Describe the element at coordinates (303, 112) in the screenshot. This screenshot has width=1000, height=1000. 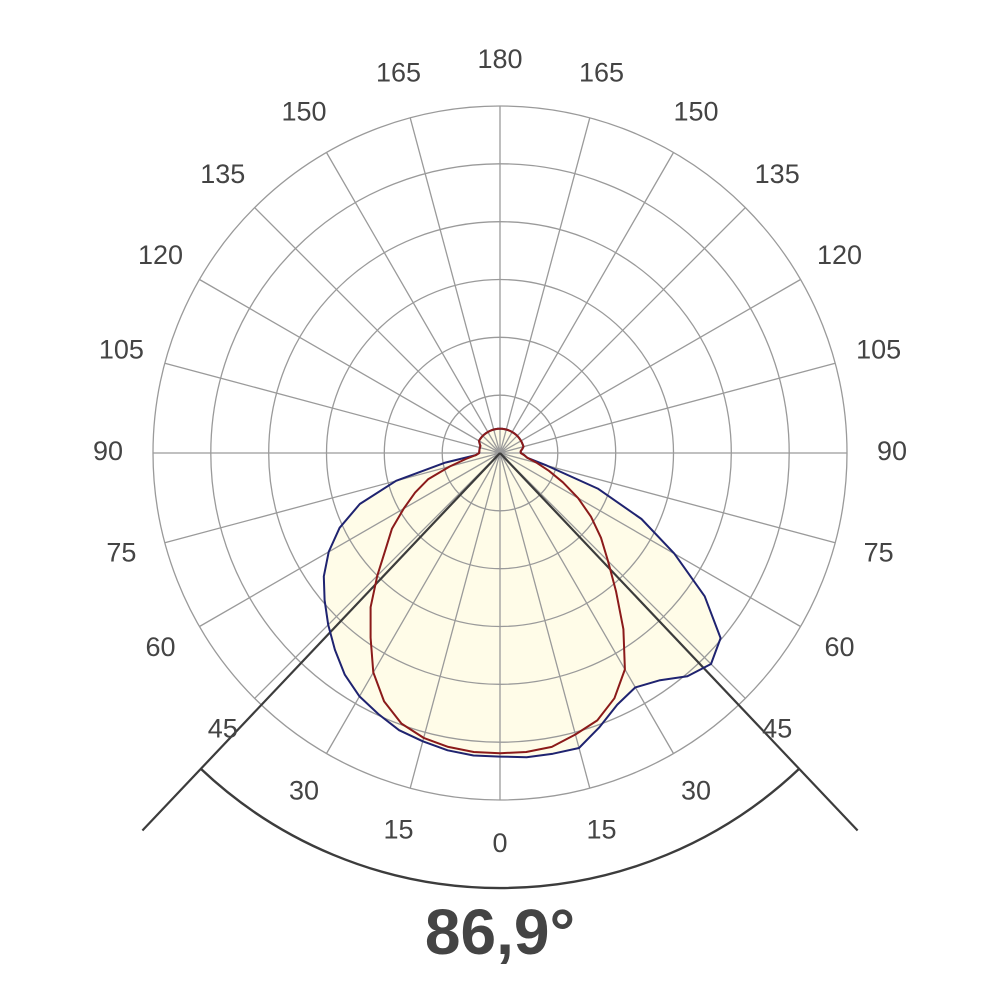
I see `angle-label-left-150: 150` at that location.